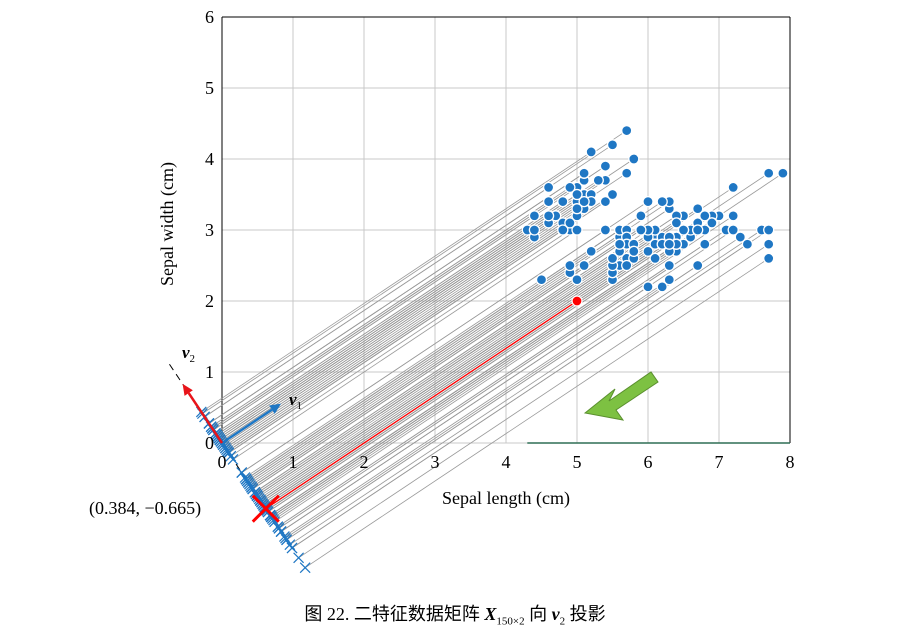  Describe the element at coordinates (648, 462) in the screenshot. I see `x-tick-label: 6` at that location.